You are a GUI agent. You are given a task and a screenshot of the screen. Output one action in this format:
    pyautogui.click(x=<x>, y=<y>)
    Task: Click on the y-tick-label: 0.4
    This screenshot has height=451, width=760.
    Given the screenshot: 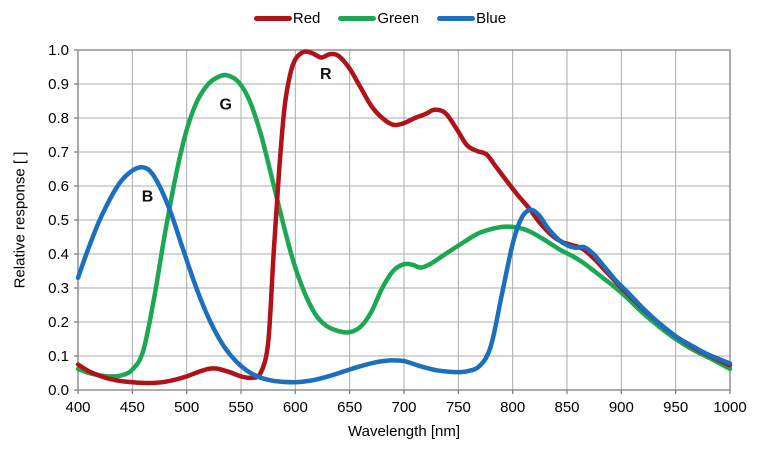 What is the action you would take?
    pyautogui.click(x=58, y=254)
    